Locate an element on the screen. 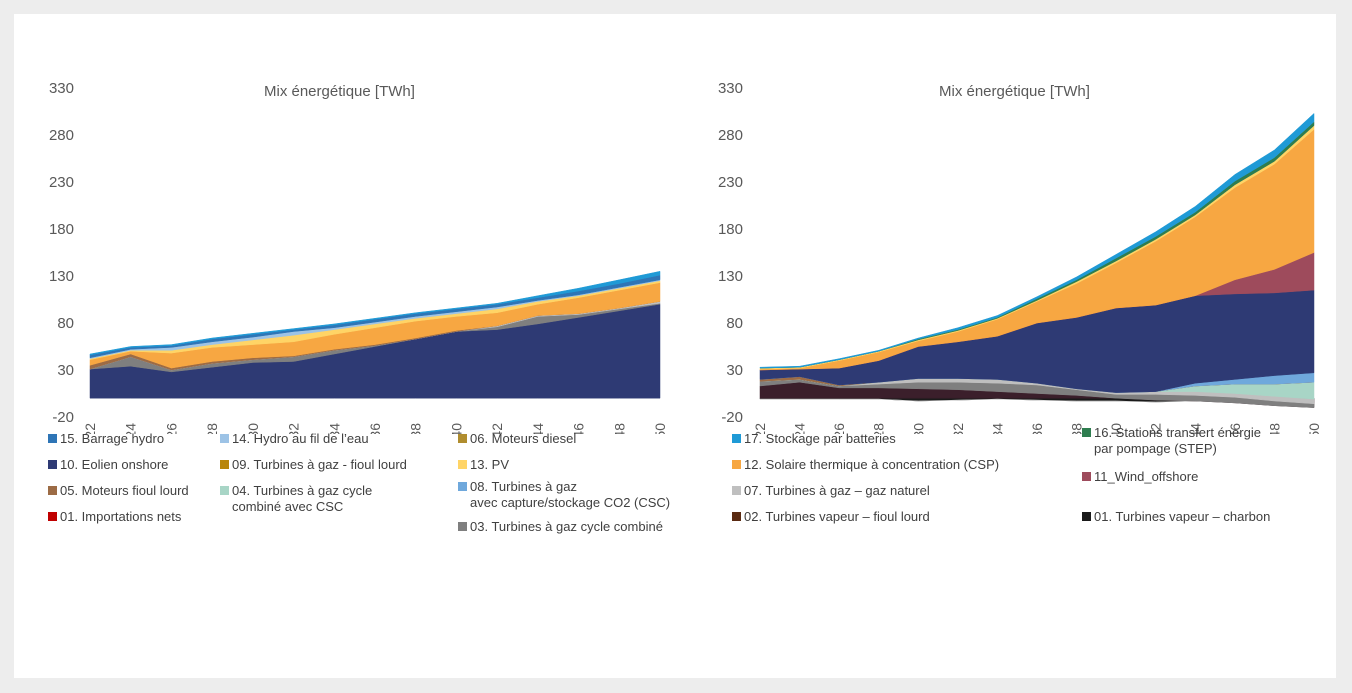 This screenshot has height=693, width=1352. legend-item: 03. Turbines à gaz cycle combiné is located at coordinates (560, 527).